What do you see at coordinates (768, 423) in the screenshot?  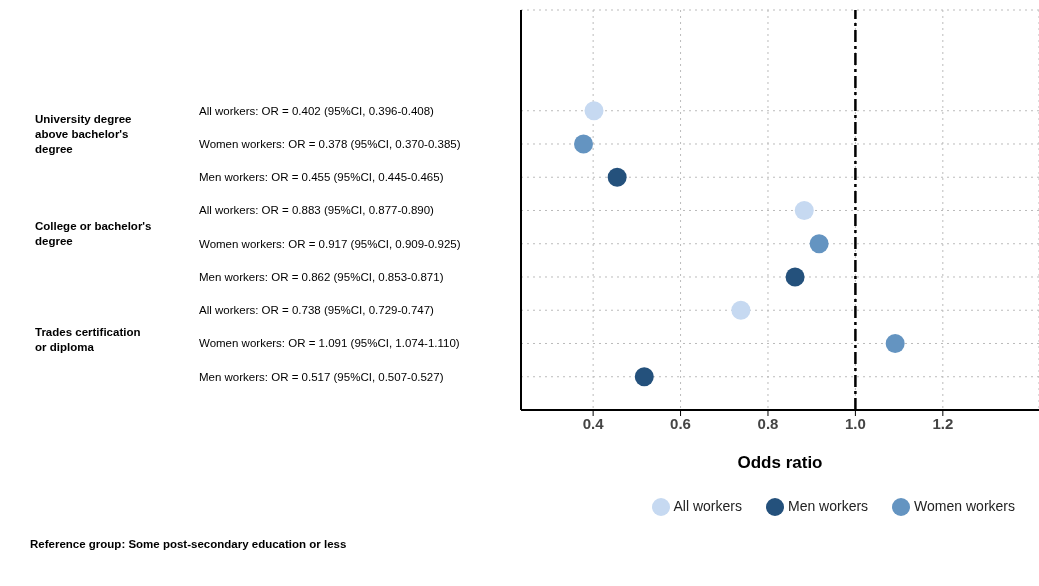 I see `x-tick-label: 0.8` at bounding box center [768, 423].